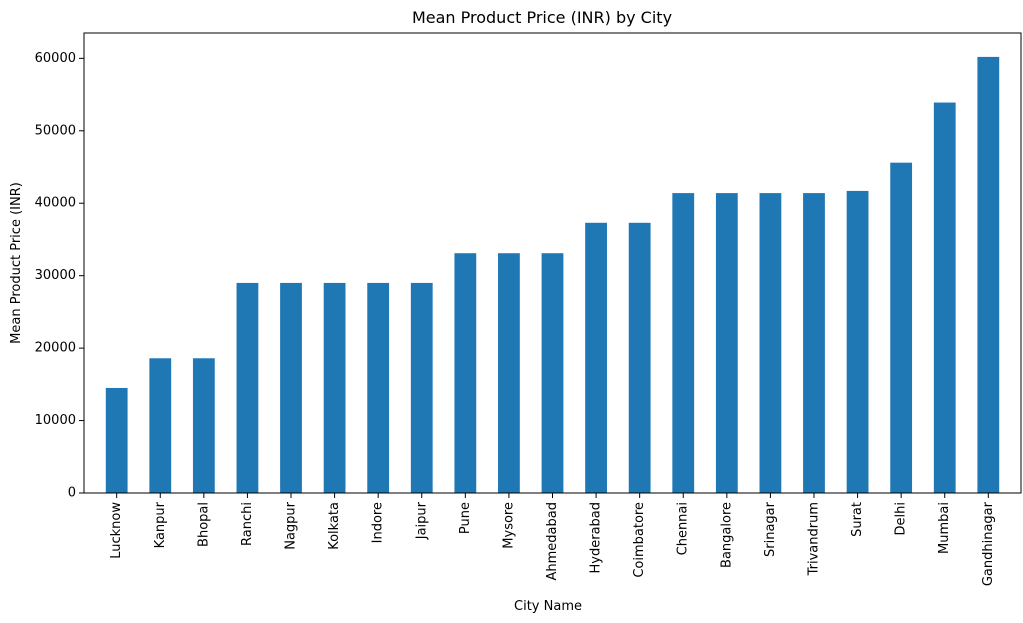 The height and width of the screenshot is (623, 1023). Describe the element at coordinates (814, 343) in the screenshot. I see `bar-trivandrum` at that location.